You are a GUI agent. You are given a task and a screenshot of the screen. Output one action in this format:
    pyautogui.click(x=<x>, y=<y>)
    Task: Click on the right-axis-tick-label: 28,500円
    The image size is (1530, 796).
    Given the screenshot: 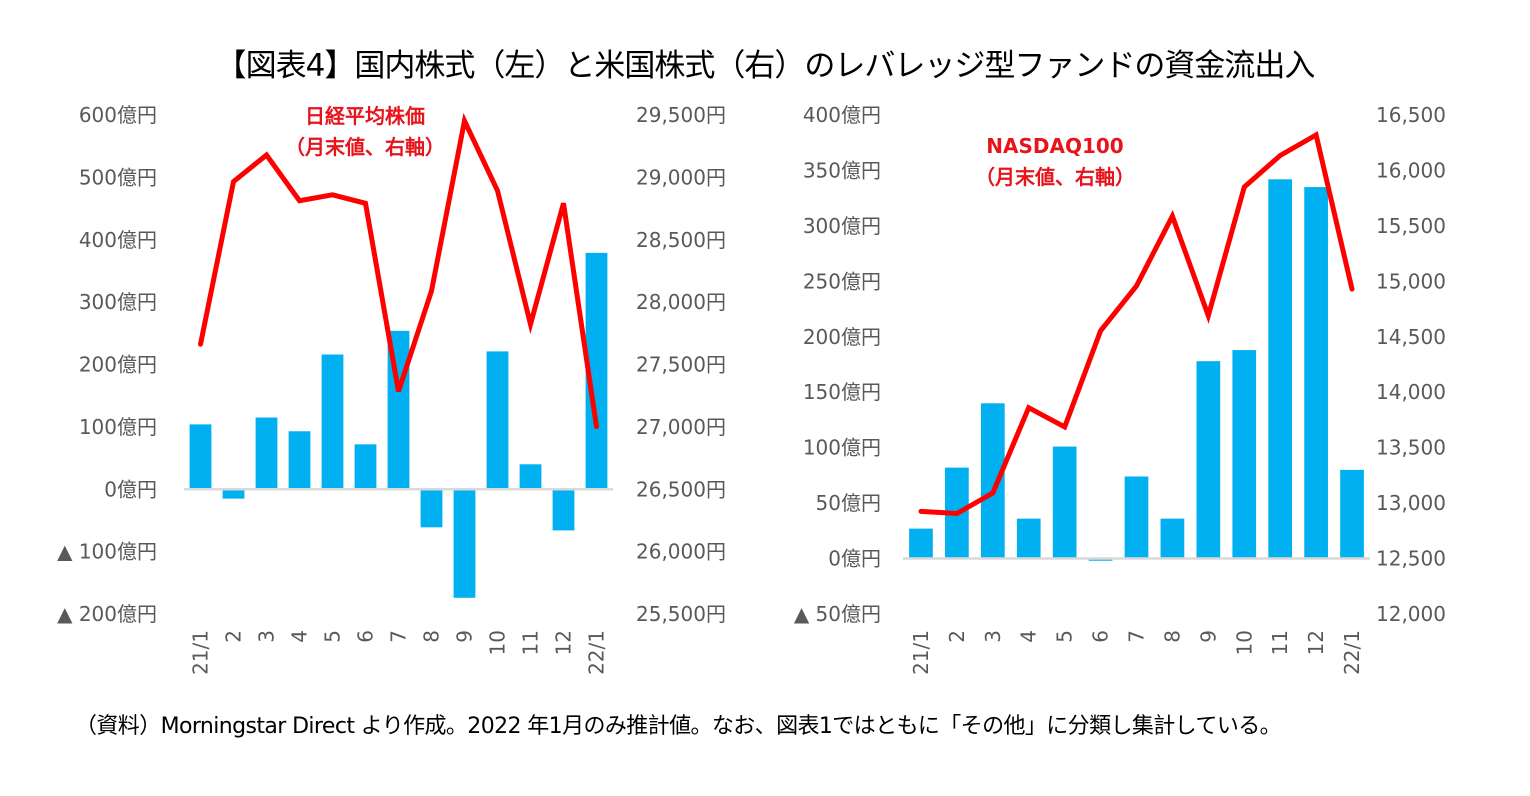 What is the action you would take?
    pyautogui.click(x=681, y=240)
    